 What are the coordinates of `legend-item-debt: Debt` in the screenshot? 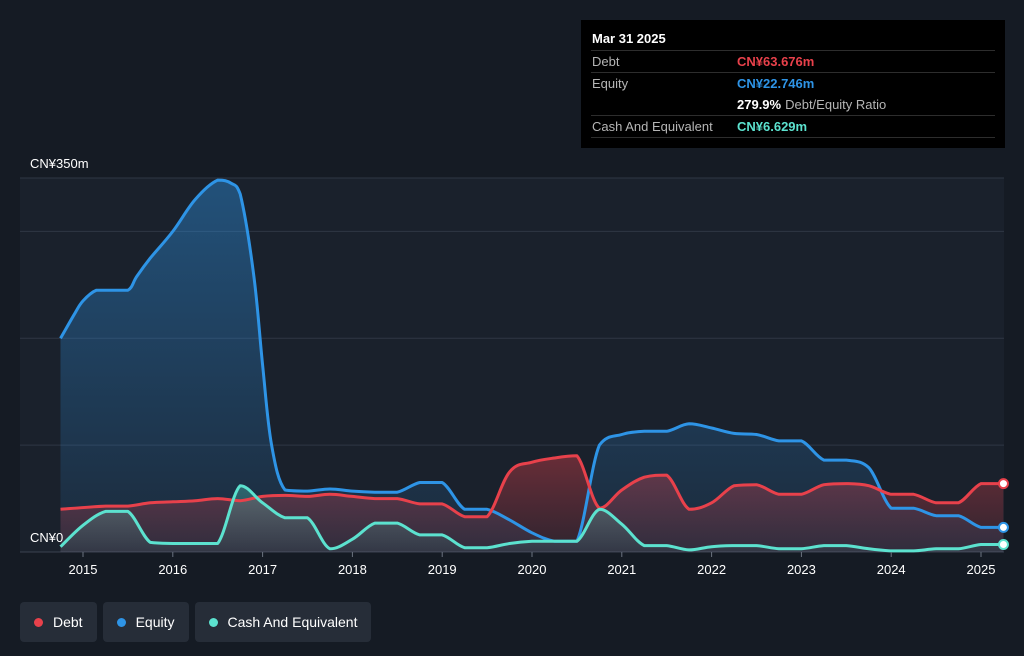 It's located at (58, 622).